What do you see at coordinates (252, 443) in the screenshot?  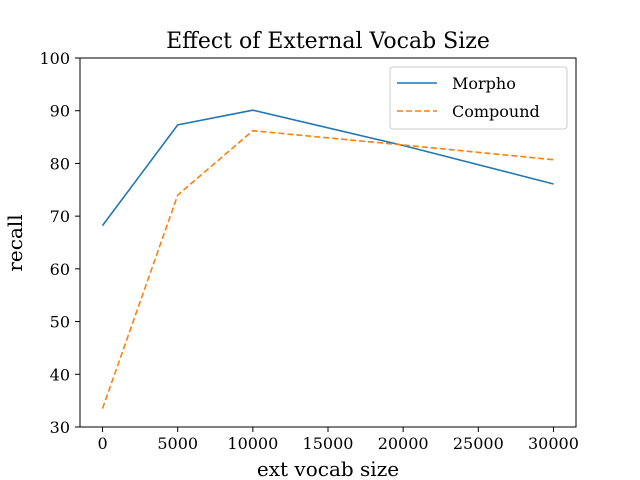 I see `x-tick-label: 10000` at bounding box center [252, 443].